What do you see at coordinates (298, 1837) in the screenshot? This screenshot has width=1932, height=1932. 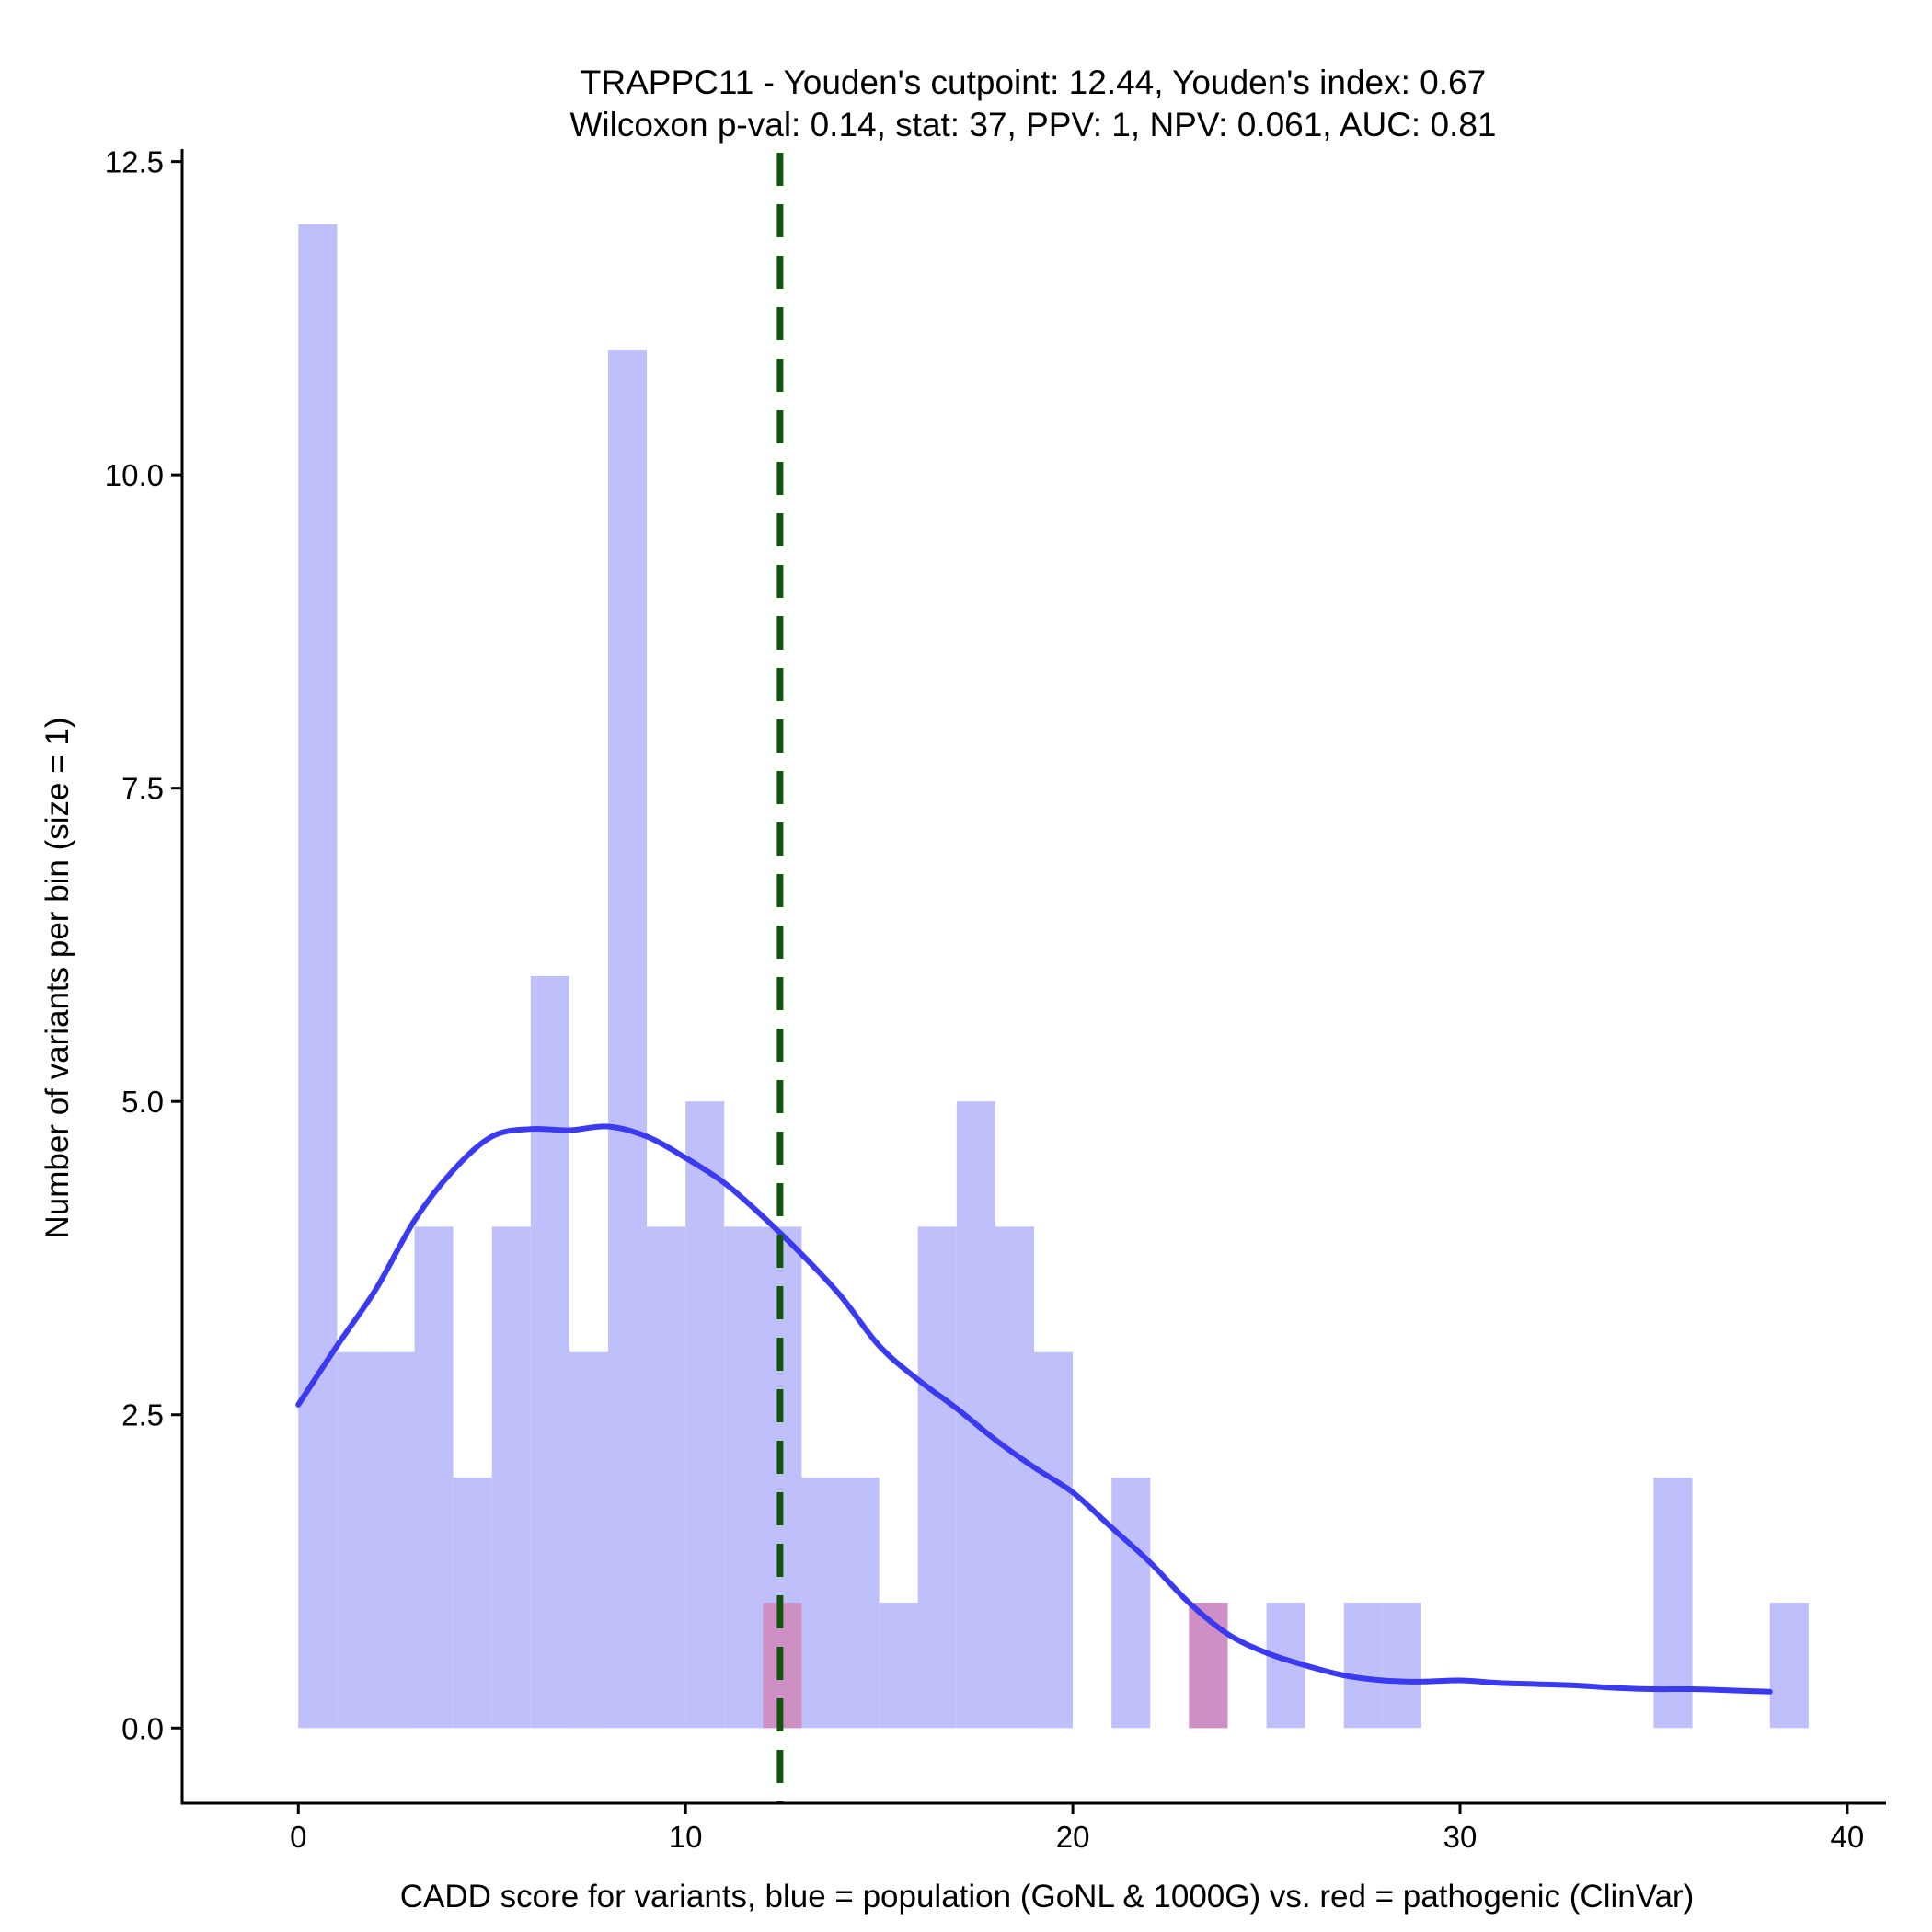 I see `x-tick-label: 0` at bounding box center [298, 1837].